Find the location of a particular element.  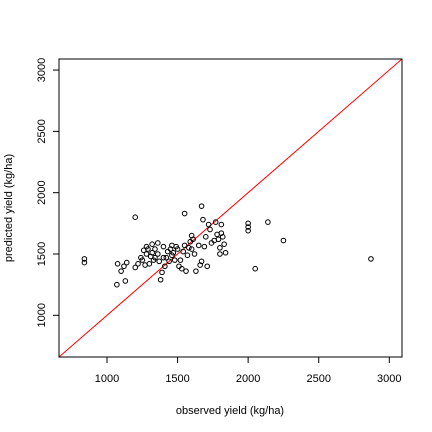

y-axis: 1000 1500 2000 2500 3000 is located at coordinates (48, 193).